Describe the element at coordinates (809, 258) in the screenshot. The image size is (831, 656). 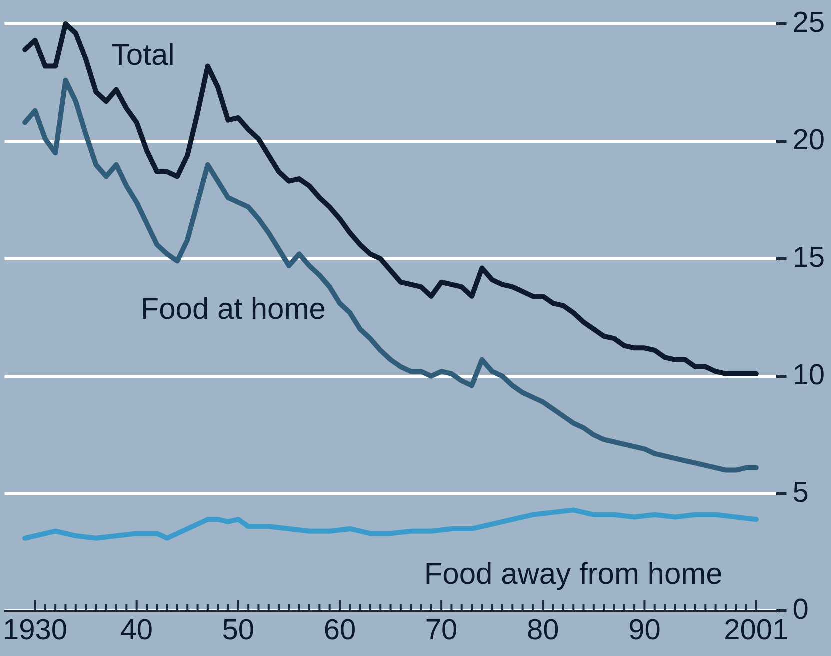
I see `y-tick-label: 15` at that location.